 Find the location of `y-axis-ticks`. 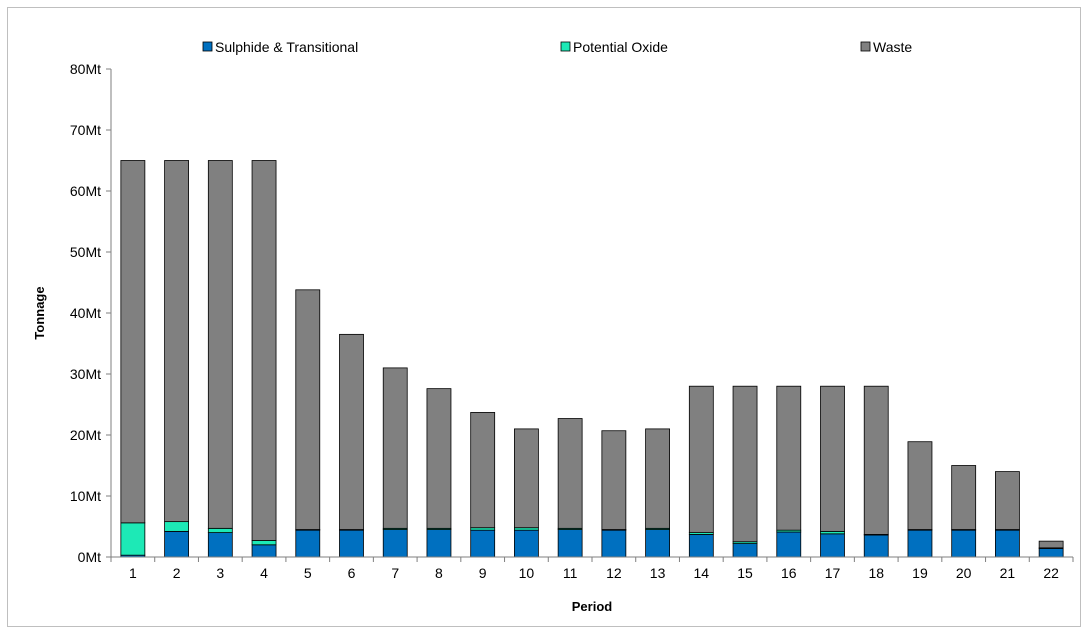

y-axis-ticks is located at coordinates (108, 313).